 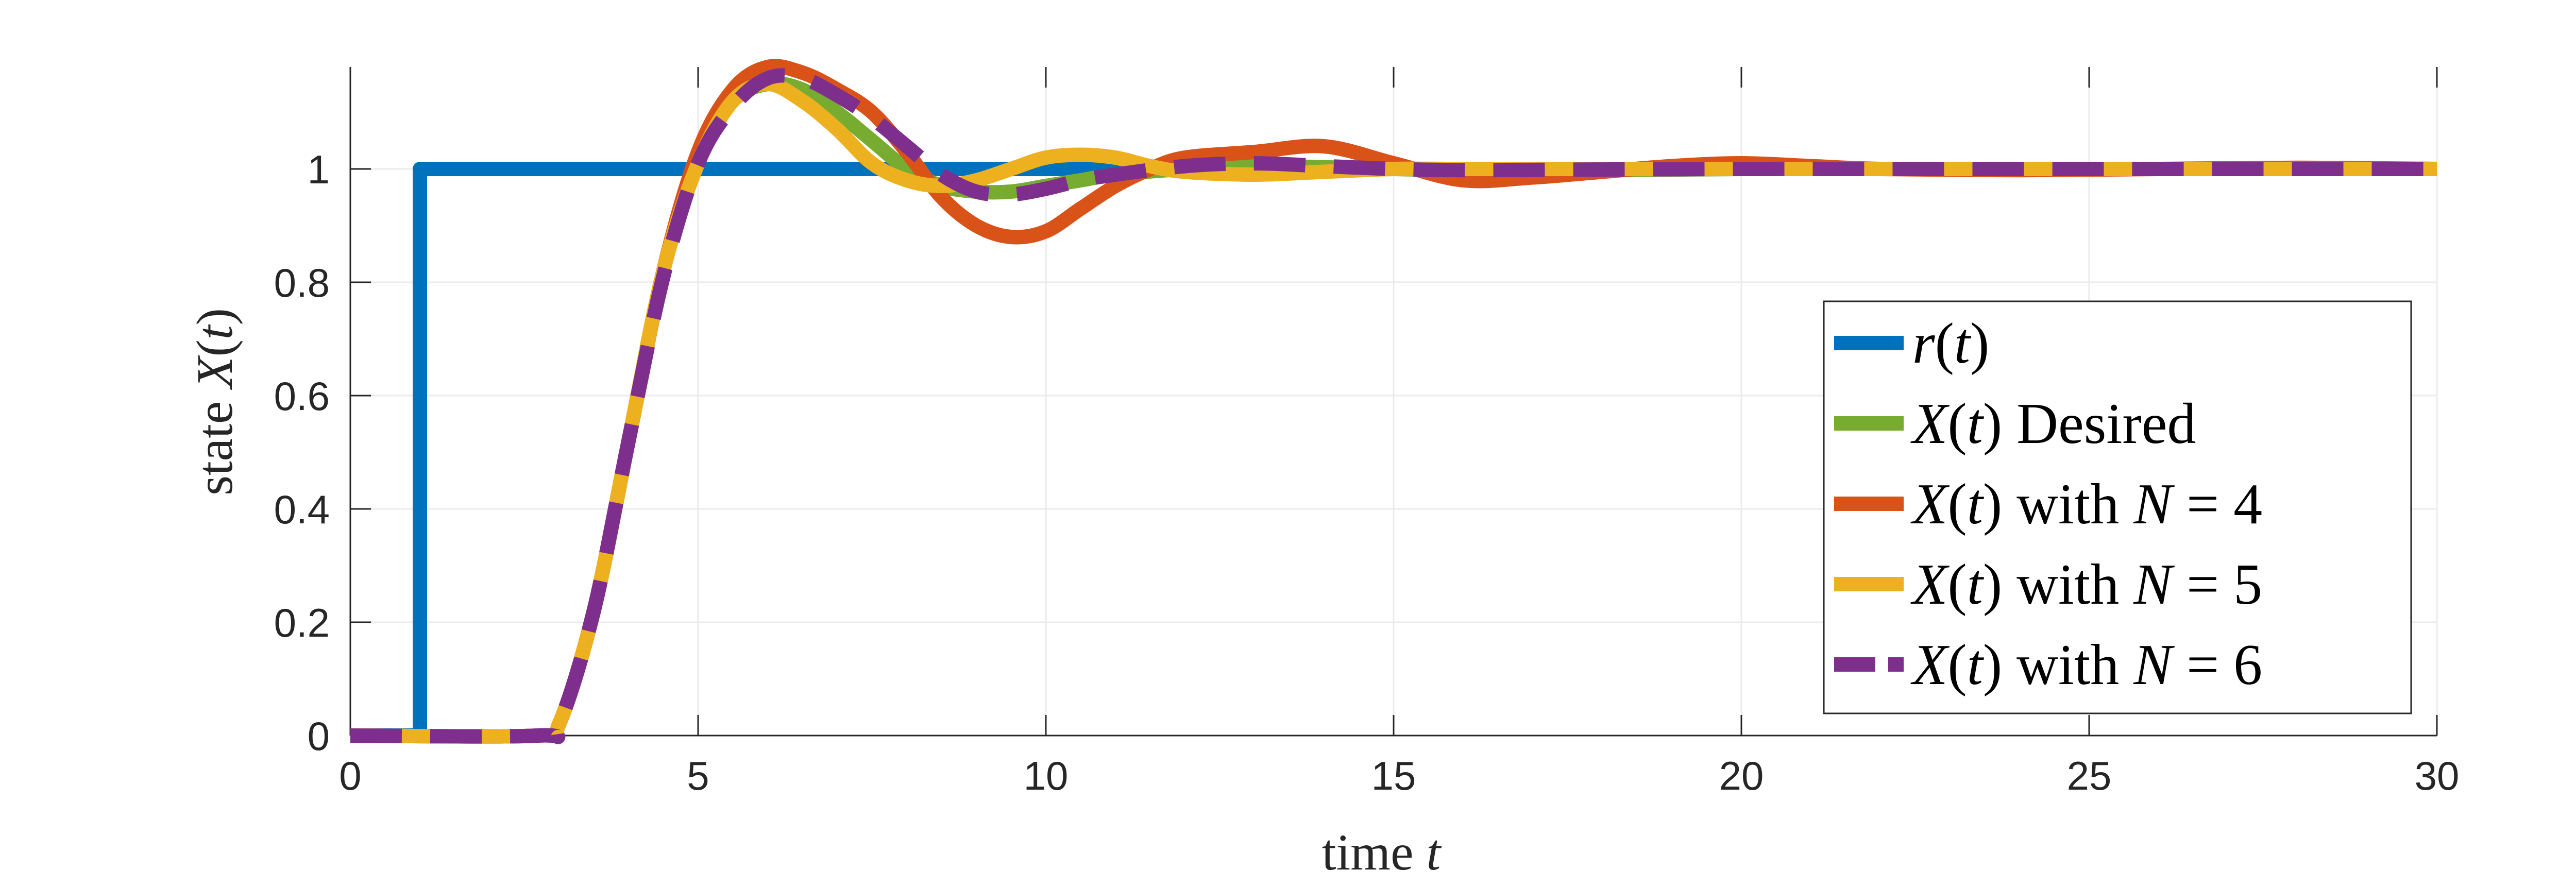 What do you see at coordinates (302, 282) in the screenshot?
I see `y-tick-label-4: 0.8` at bounding box center [302, 282].